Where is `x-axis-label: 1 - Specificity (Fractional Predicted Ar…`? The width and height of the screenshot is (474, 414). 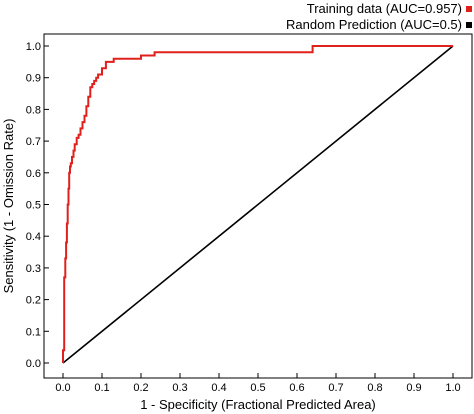
x-axis-label: 1 - Specificity (Fractional Predicted Ar… is located at coordinates (258, 404).